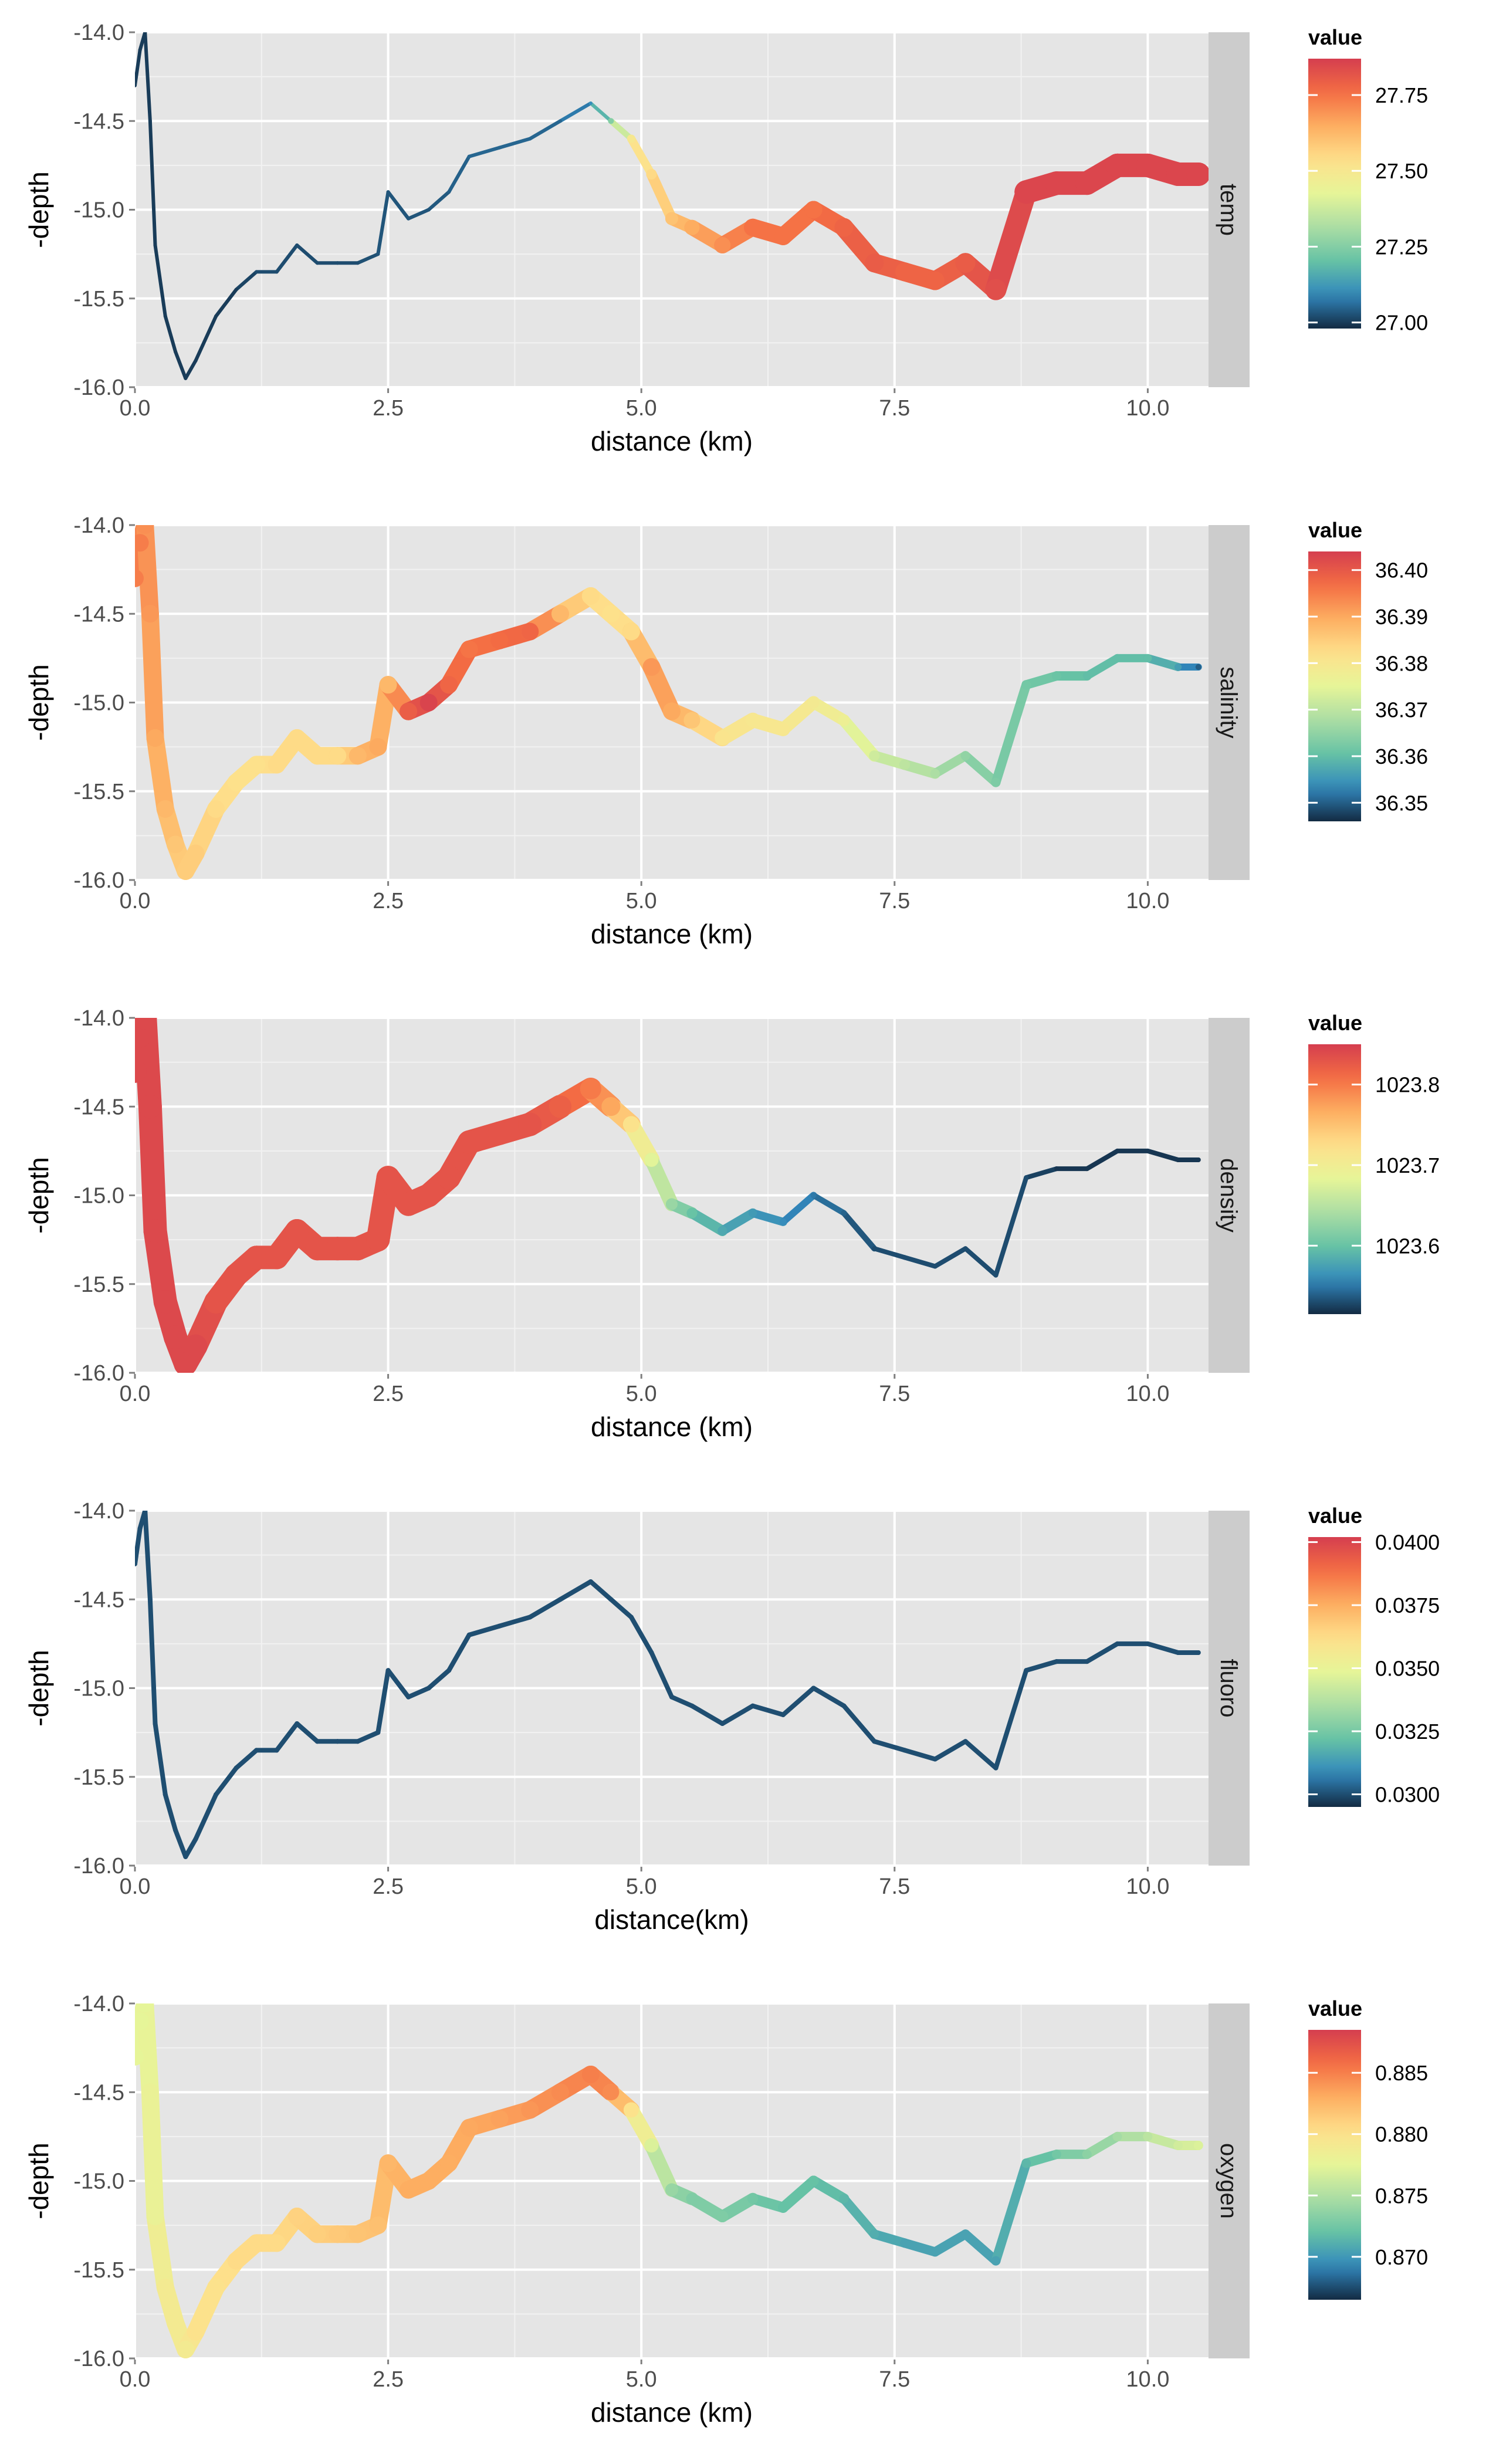  I want to click on y-tick-label: -16.0, so click(98, 880).